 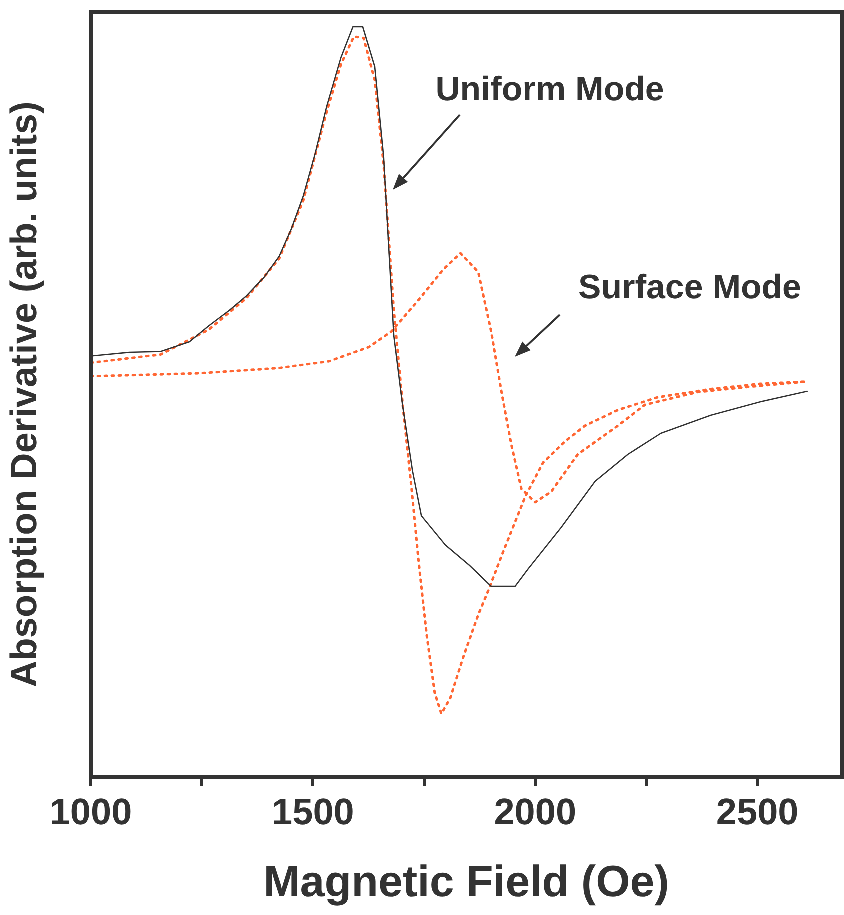 I want to click on x-axis-title: Magnetic Field (Oe), so click(x=467, y=882).